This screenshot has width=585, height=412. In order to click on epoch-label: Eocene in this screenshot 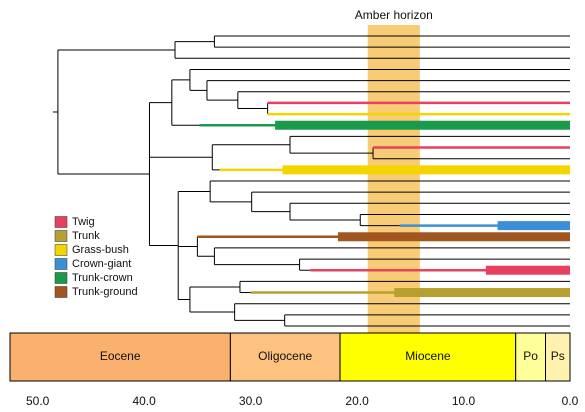, I will do `click(120, 356)`.